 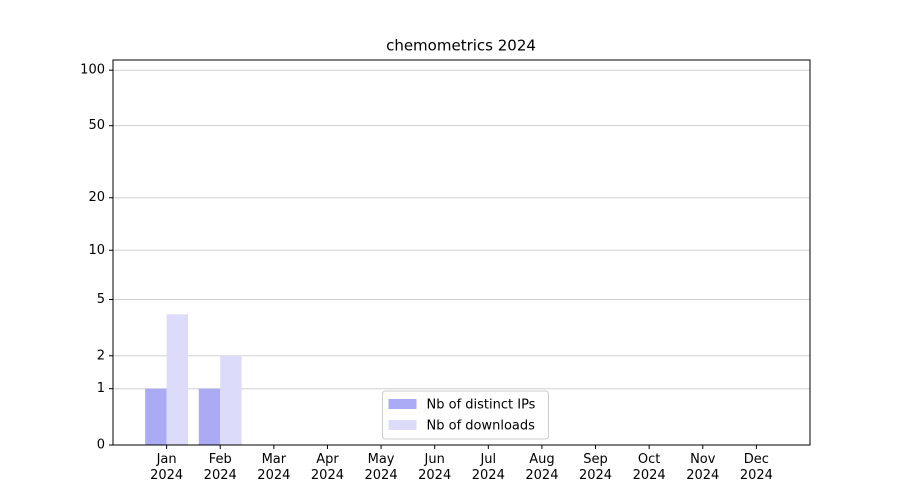 I want to click on x-tick-label: Aug 2024, so click(x=542, y=467).